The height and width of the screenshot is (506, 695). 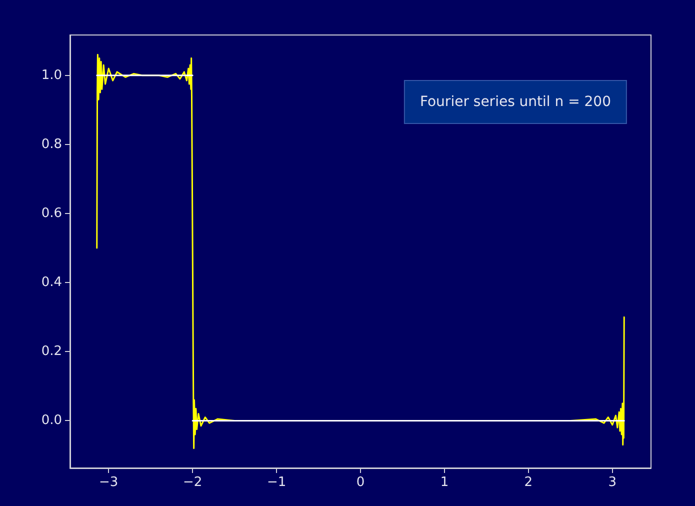 What do you see at coordinates (51, 144) in the screenshot?
I see `y-tick-label: 0.8` at bounding box center [51, 144].